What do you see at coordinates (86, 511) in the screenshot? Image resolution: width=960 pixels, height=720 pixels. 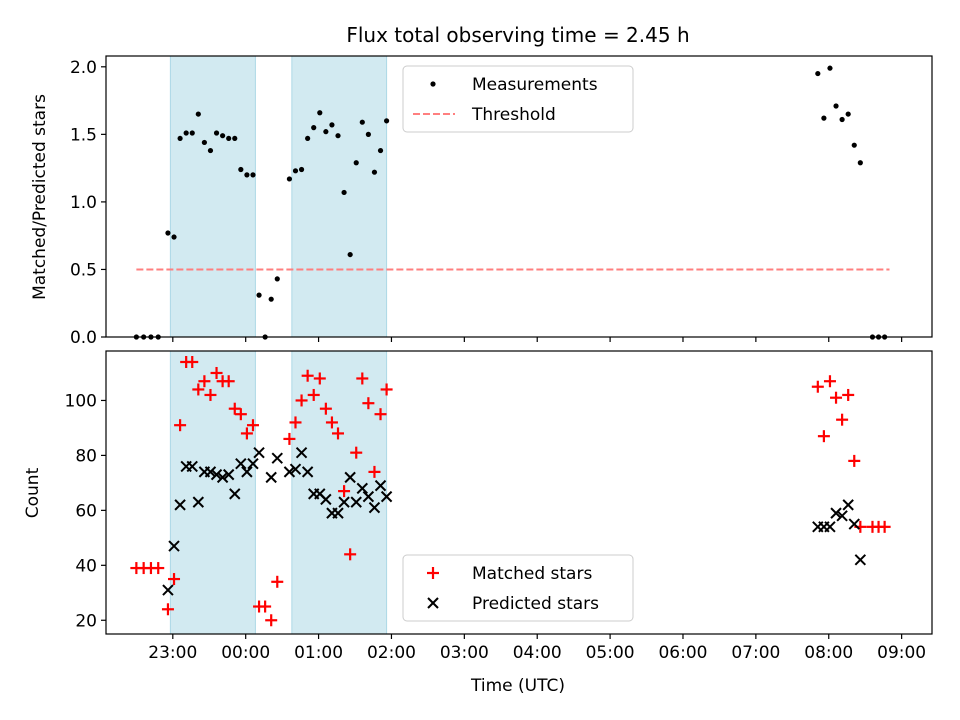 I see `y-tick-label: 60` at bounding box center [86, 511].